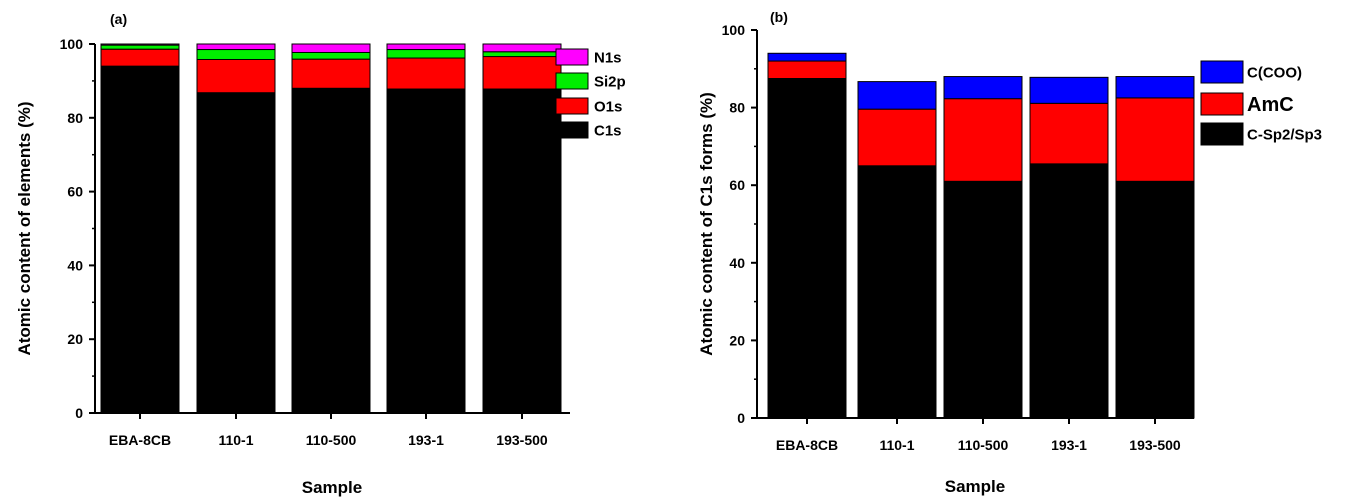 This screenshot has height=497, width=1353. I want to click on legend-label: C1s, so click(608, 130).